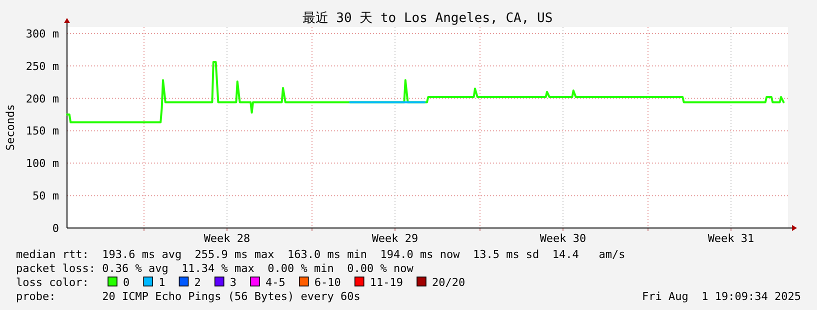  What do you see at coordinates (215, 268) in the screenshot?
I see `text: packet loss: 0.36 % avg 11.34 % max 0.00 % min 0.00 % now` at bounding box center [215, 268].